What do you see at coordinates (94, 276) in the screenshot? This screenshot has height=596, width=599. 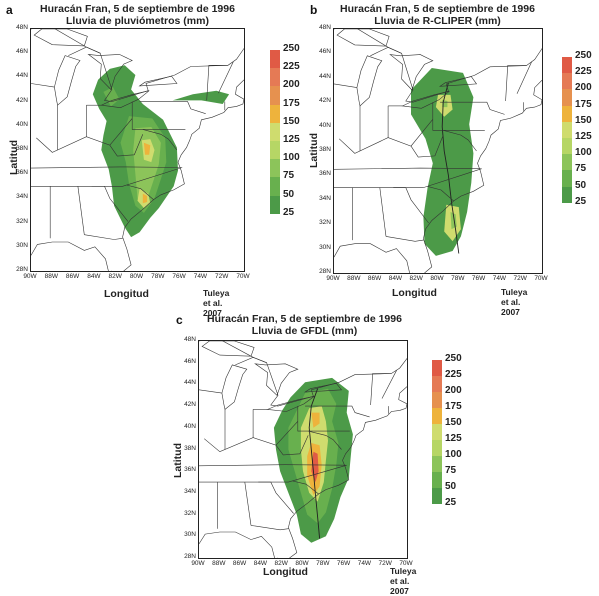 I see `x-tick-label: 84W` at bounding box center [94, 276].